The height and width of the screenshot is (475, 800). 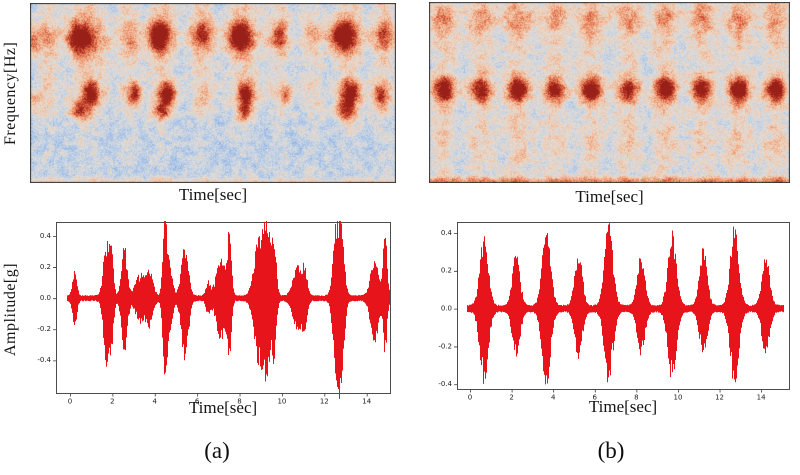 What do you see at coordinates (223, 407) in the screenshot?
I see `waveform-a-xlabel: Time[sec]` at bounding box center [223, 407].